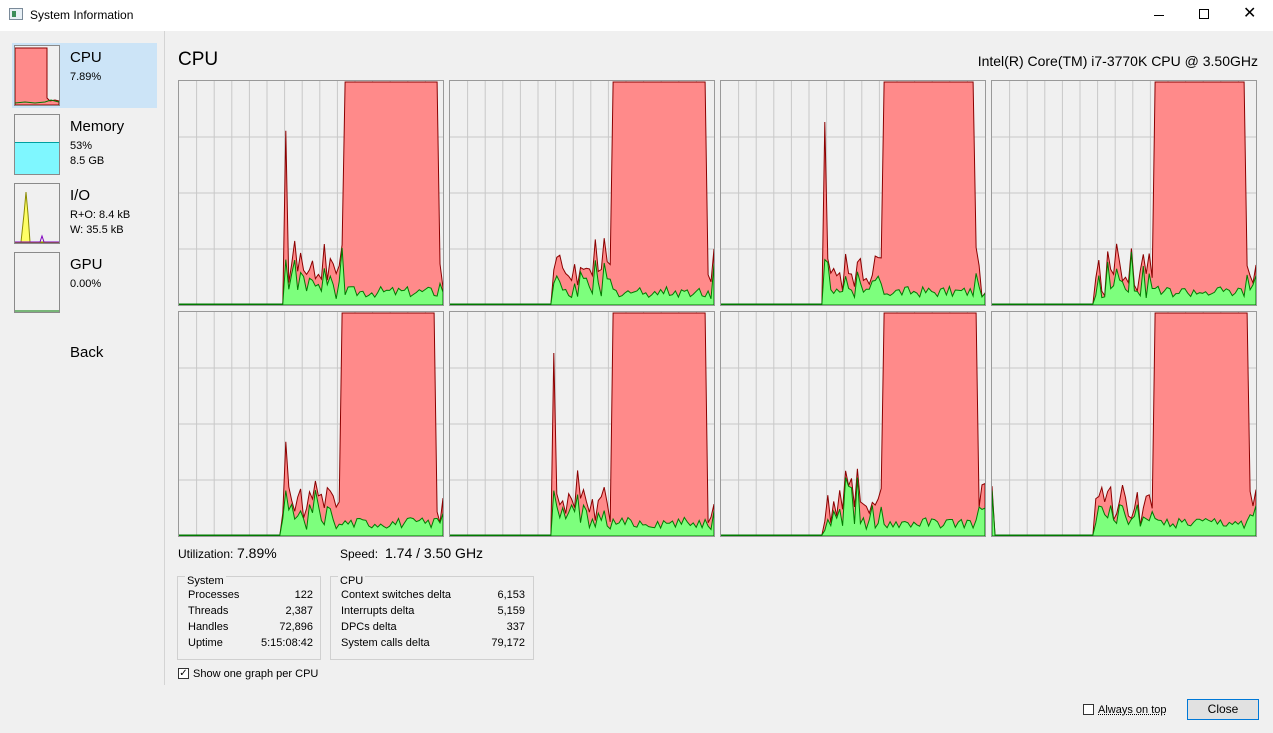 The width and height of the screenshot is (1273, 733). Describe the element at coordinates (1088, 709) in the screenshot. I see `always-on-top-checkbox` at that location.